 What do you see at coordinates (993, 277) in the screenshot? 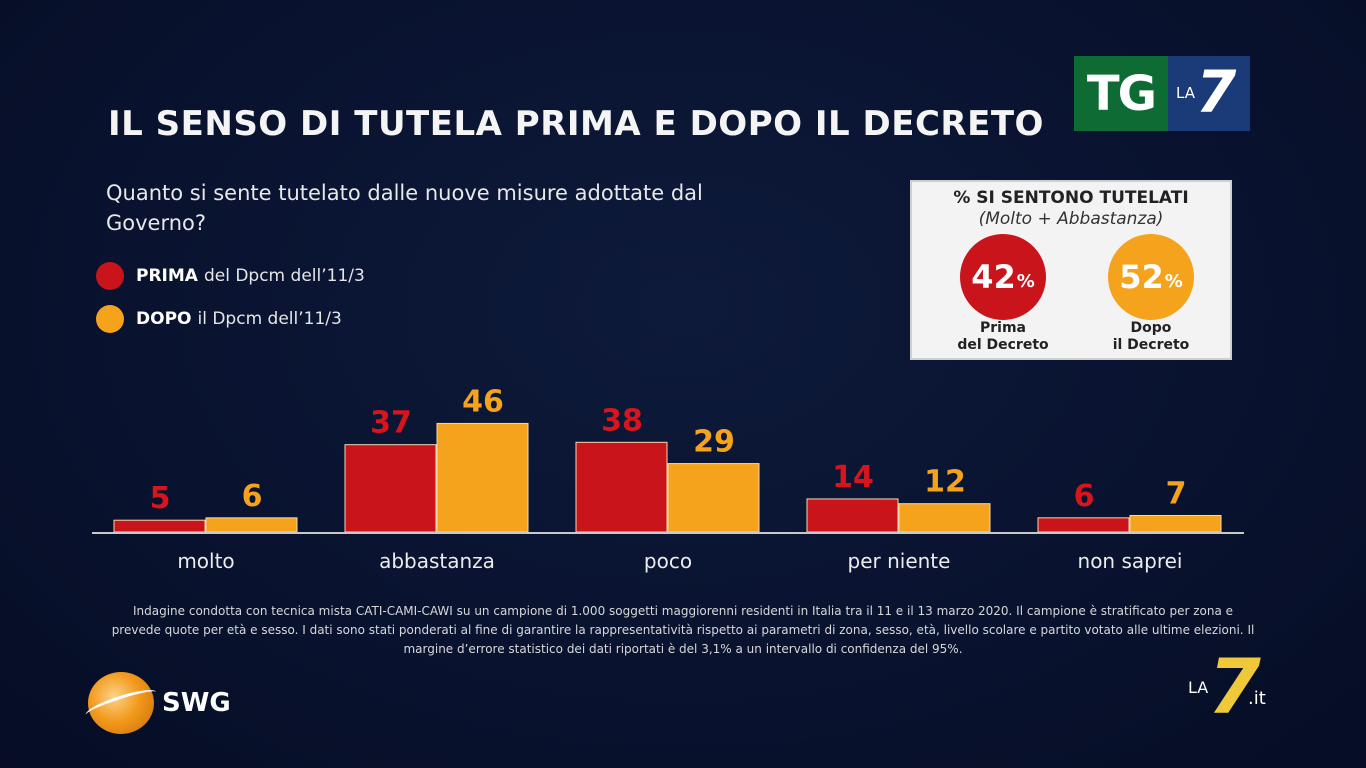
I see `summary-prima-value: 42` at bounding box center [993, 277].